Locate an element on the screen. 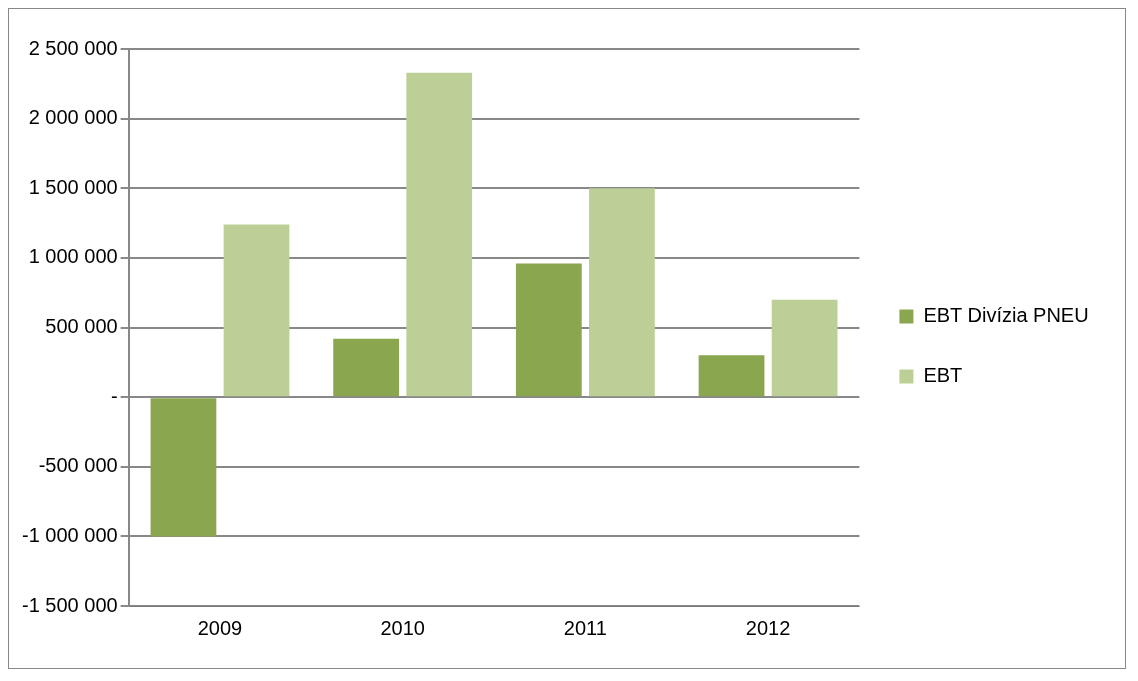  x-tick-label: 2012 is located at coordinates (768, 627).